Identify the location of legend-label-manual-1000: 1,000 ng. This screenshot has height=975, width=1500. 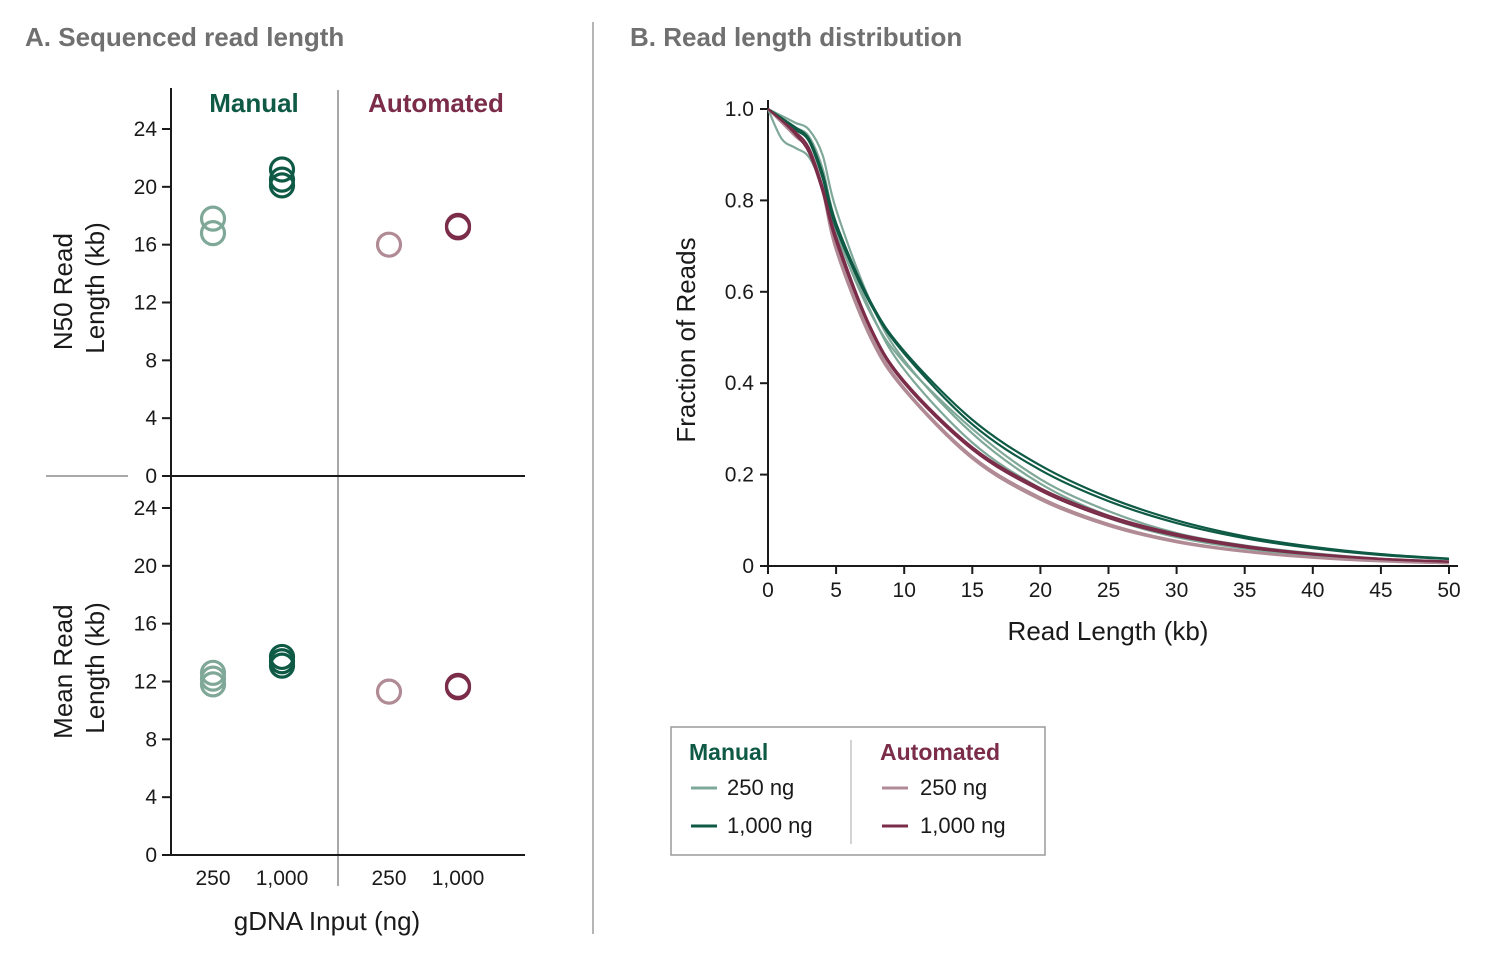
(770, 825).